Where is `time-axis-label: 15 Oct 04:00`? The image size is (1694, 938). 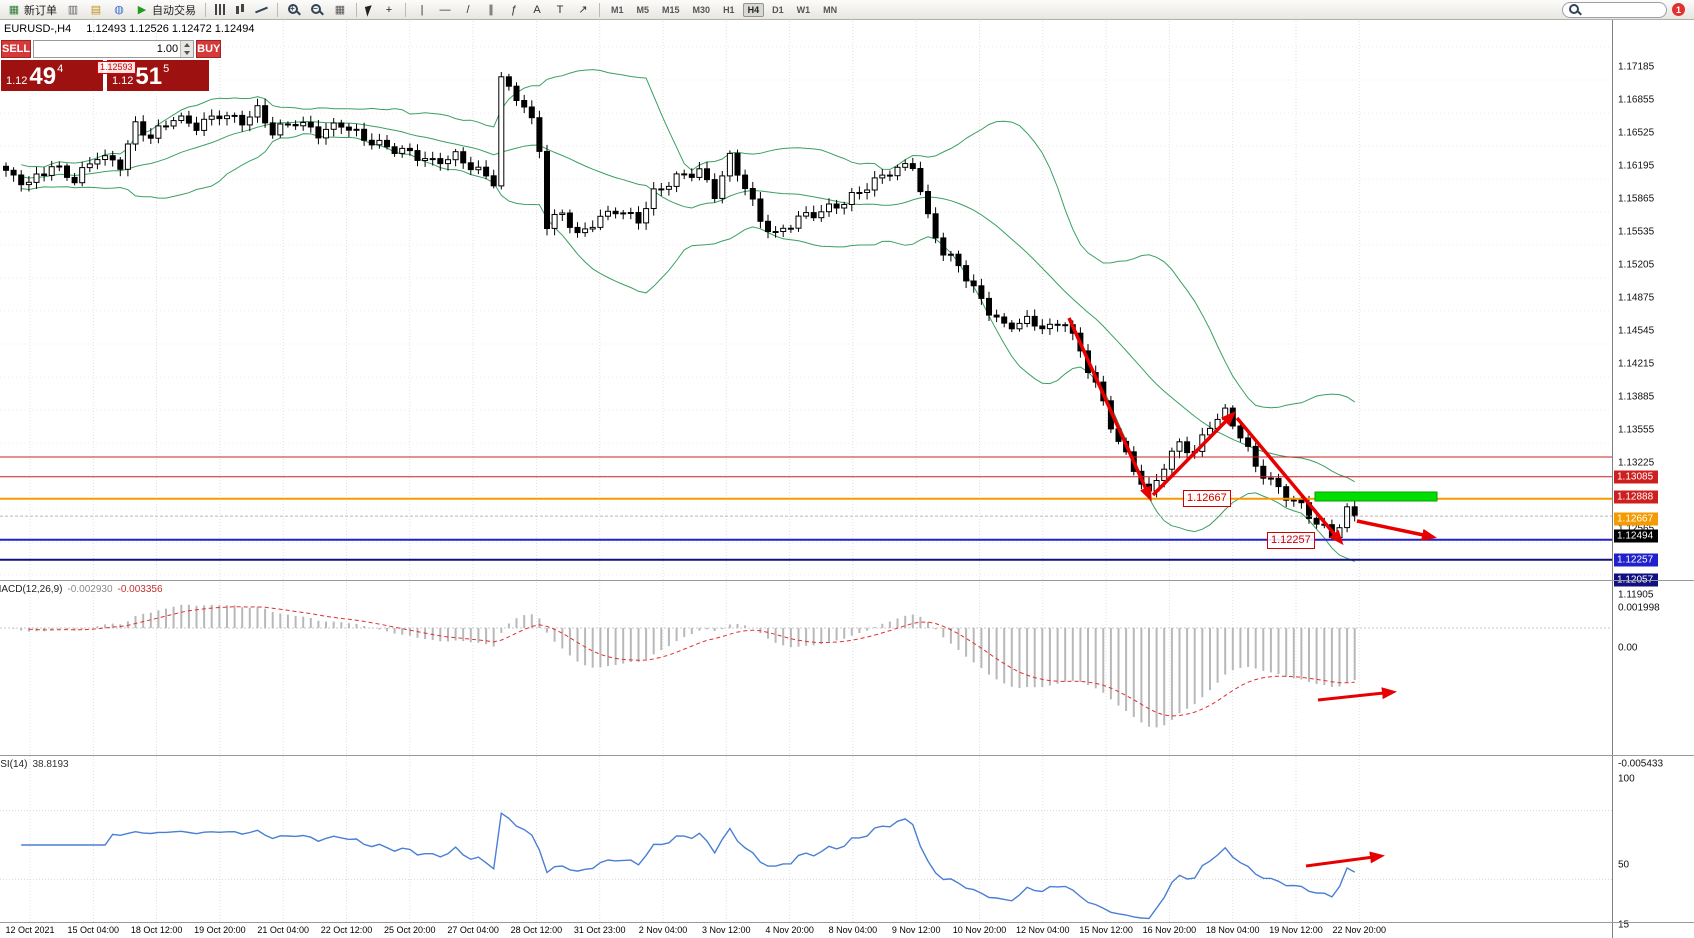 time-axis-label: 15 Oct 04:00 is located at coordinates (93, 930).